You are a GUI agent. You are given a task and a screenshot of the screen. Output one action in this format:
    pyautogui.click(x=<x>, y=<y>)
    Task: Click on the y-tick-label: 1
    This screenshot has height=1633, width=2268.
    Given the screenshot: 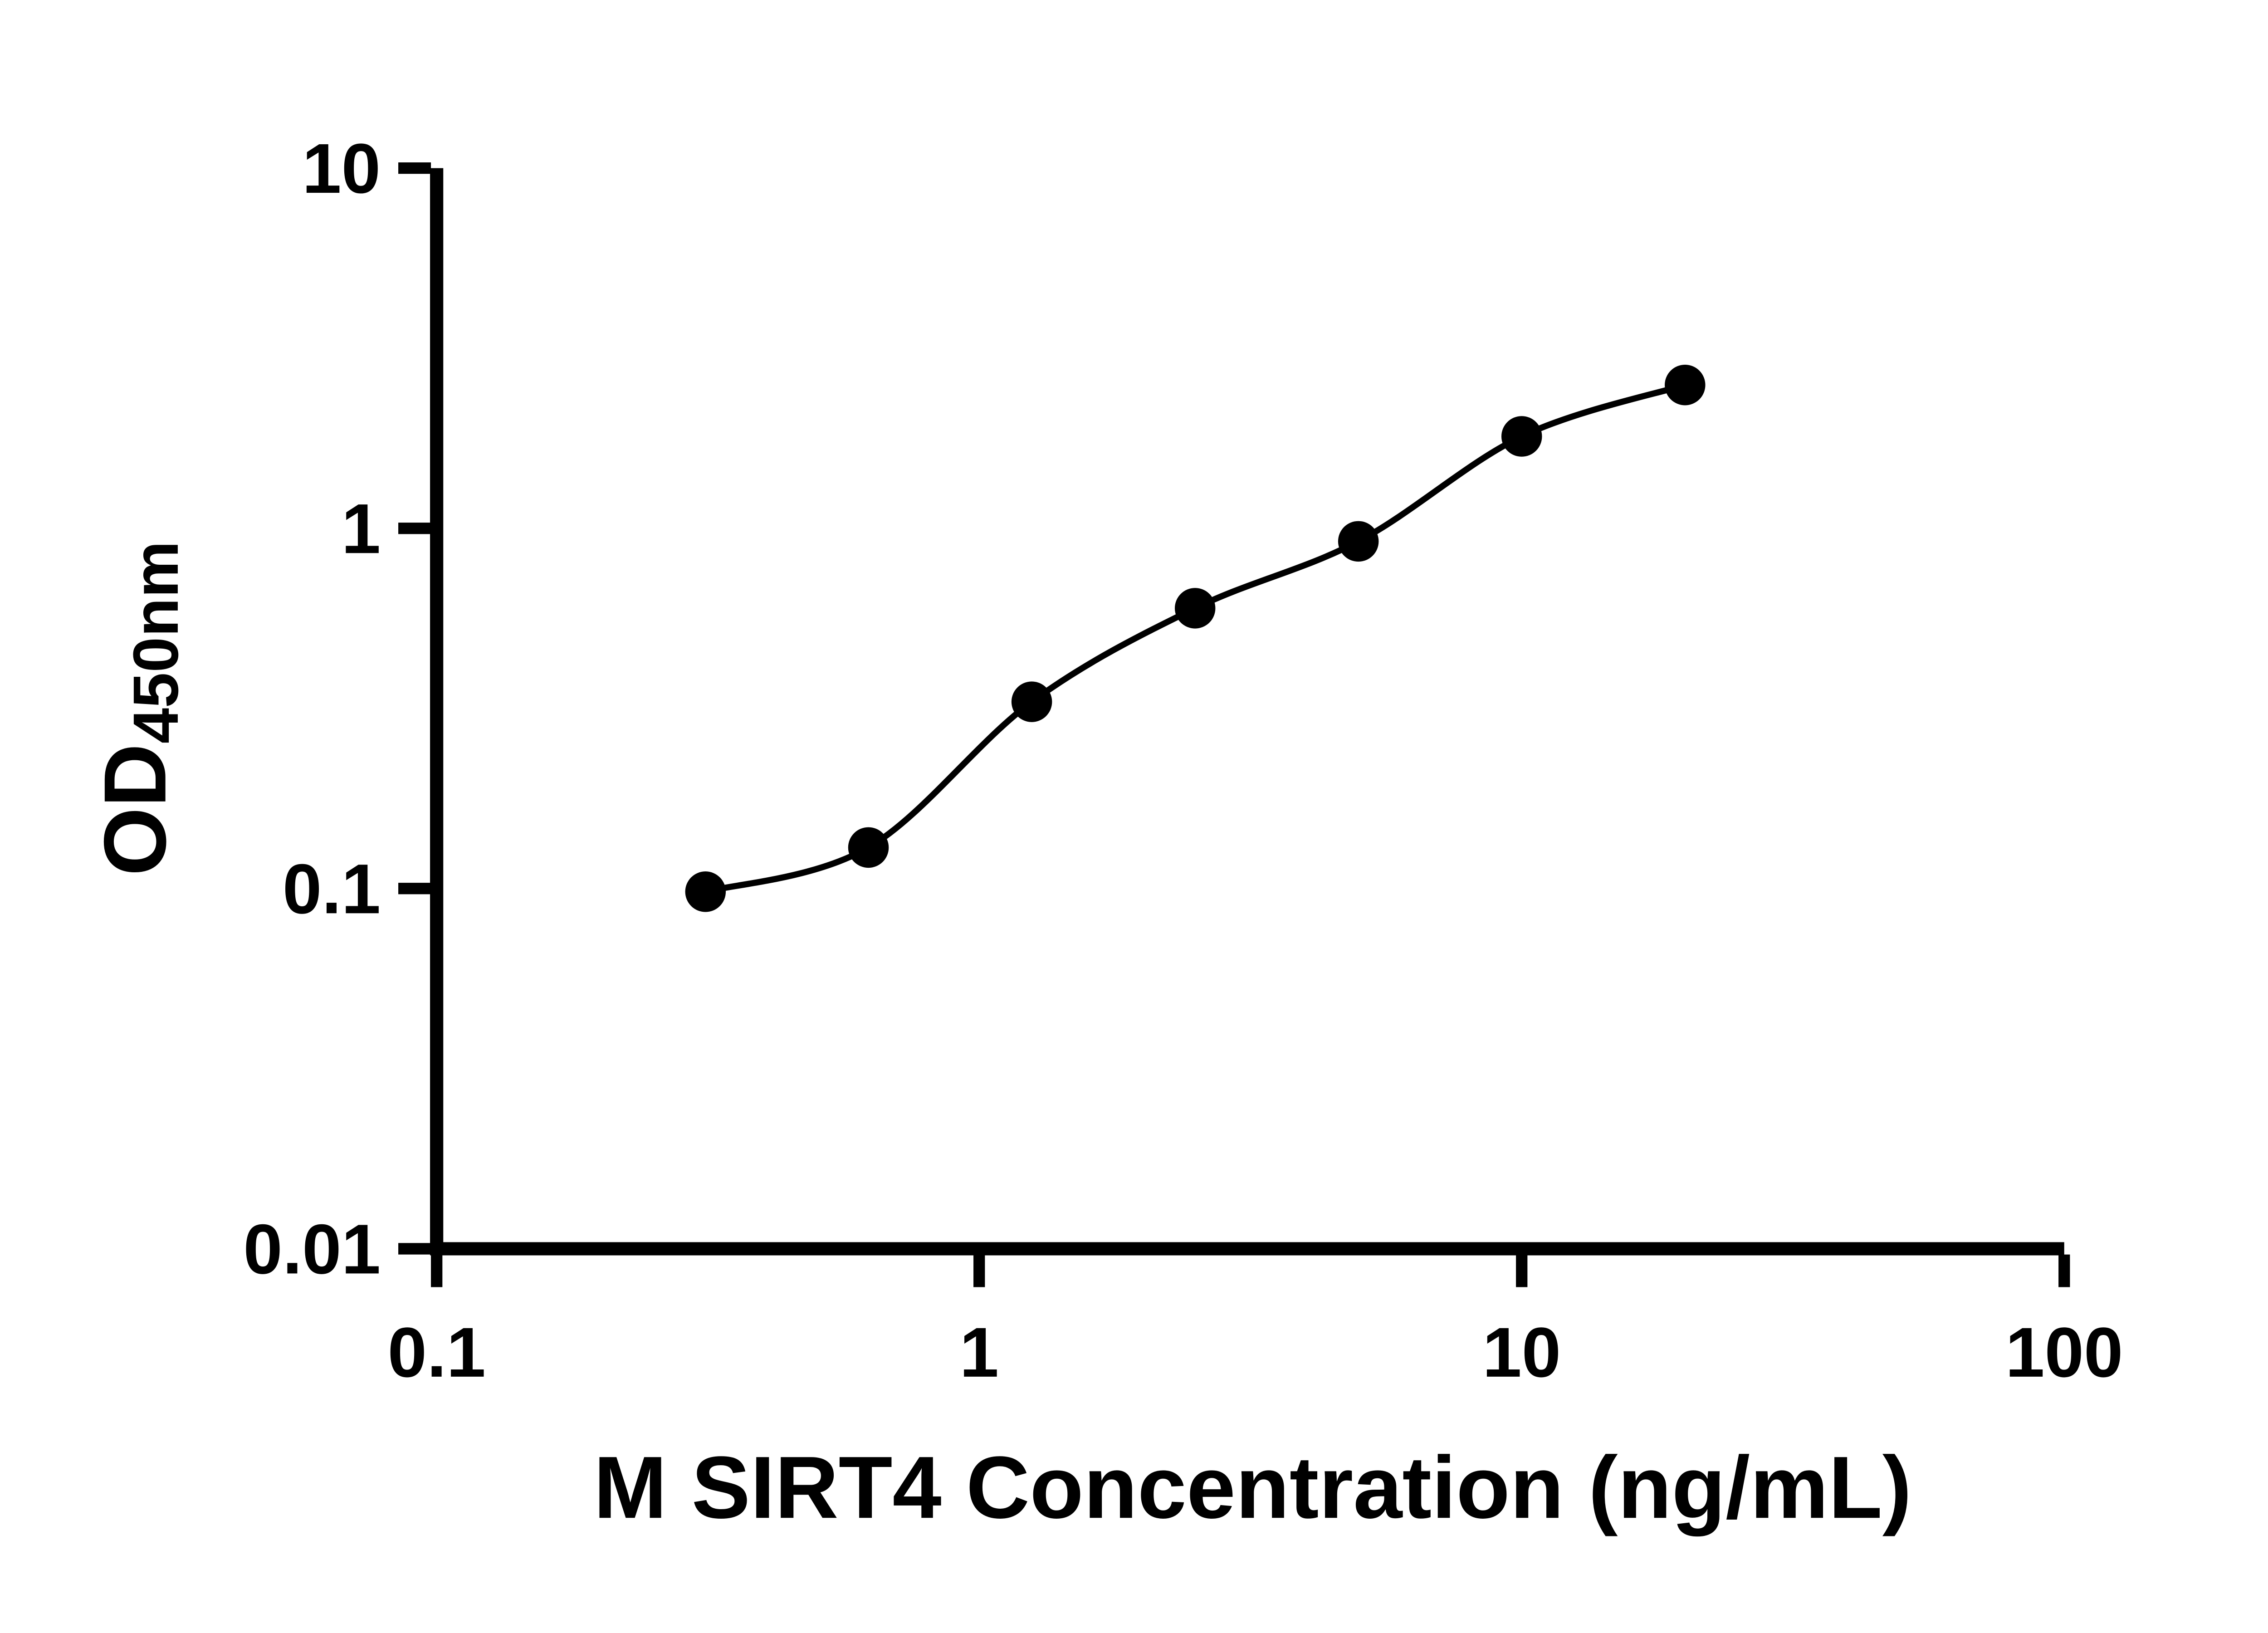 What is the action you would take?
    pyautogui.click(x=361, y=528)
    